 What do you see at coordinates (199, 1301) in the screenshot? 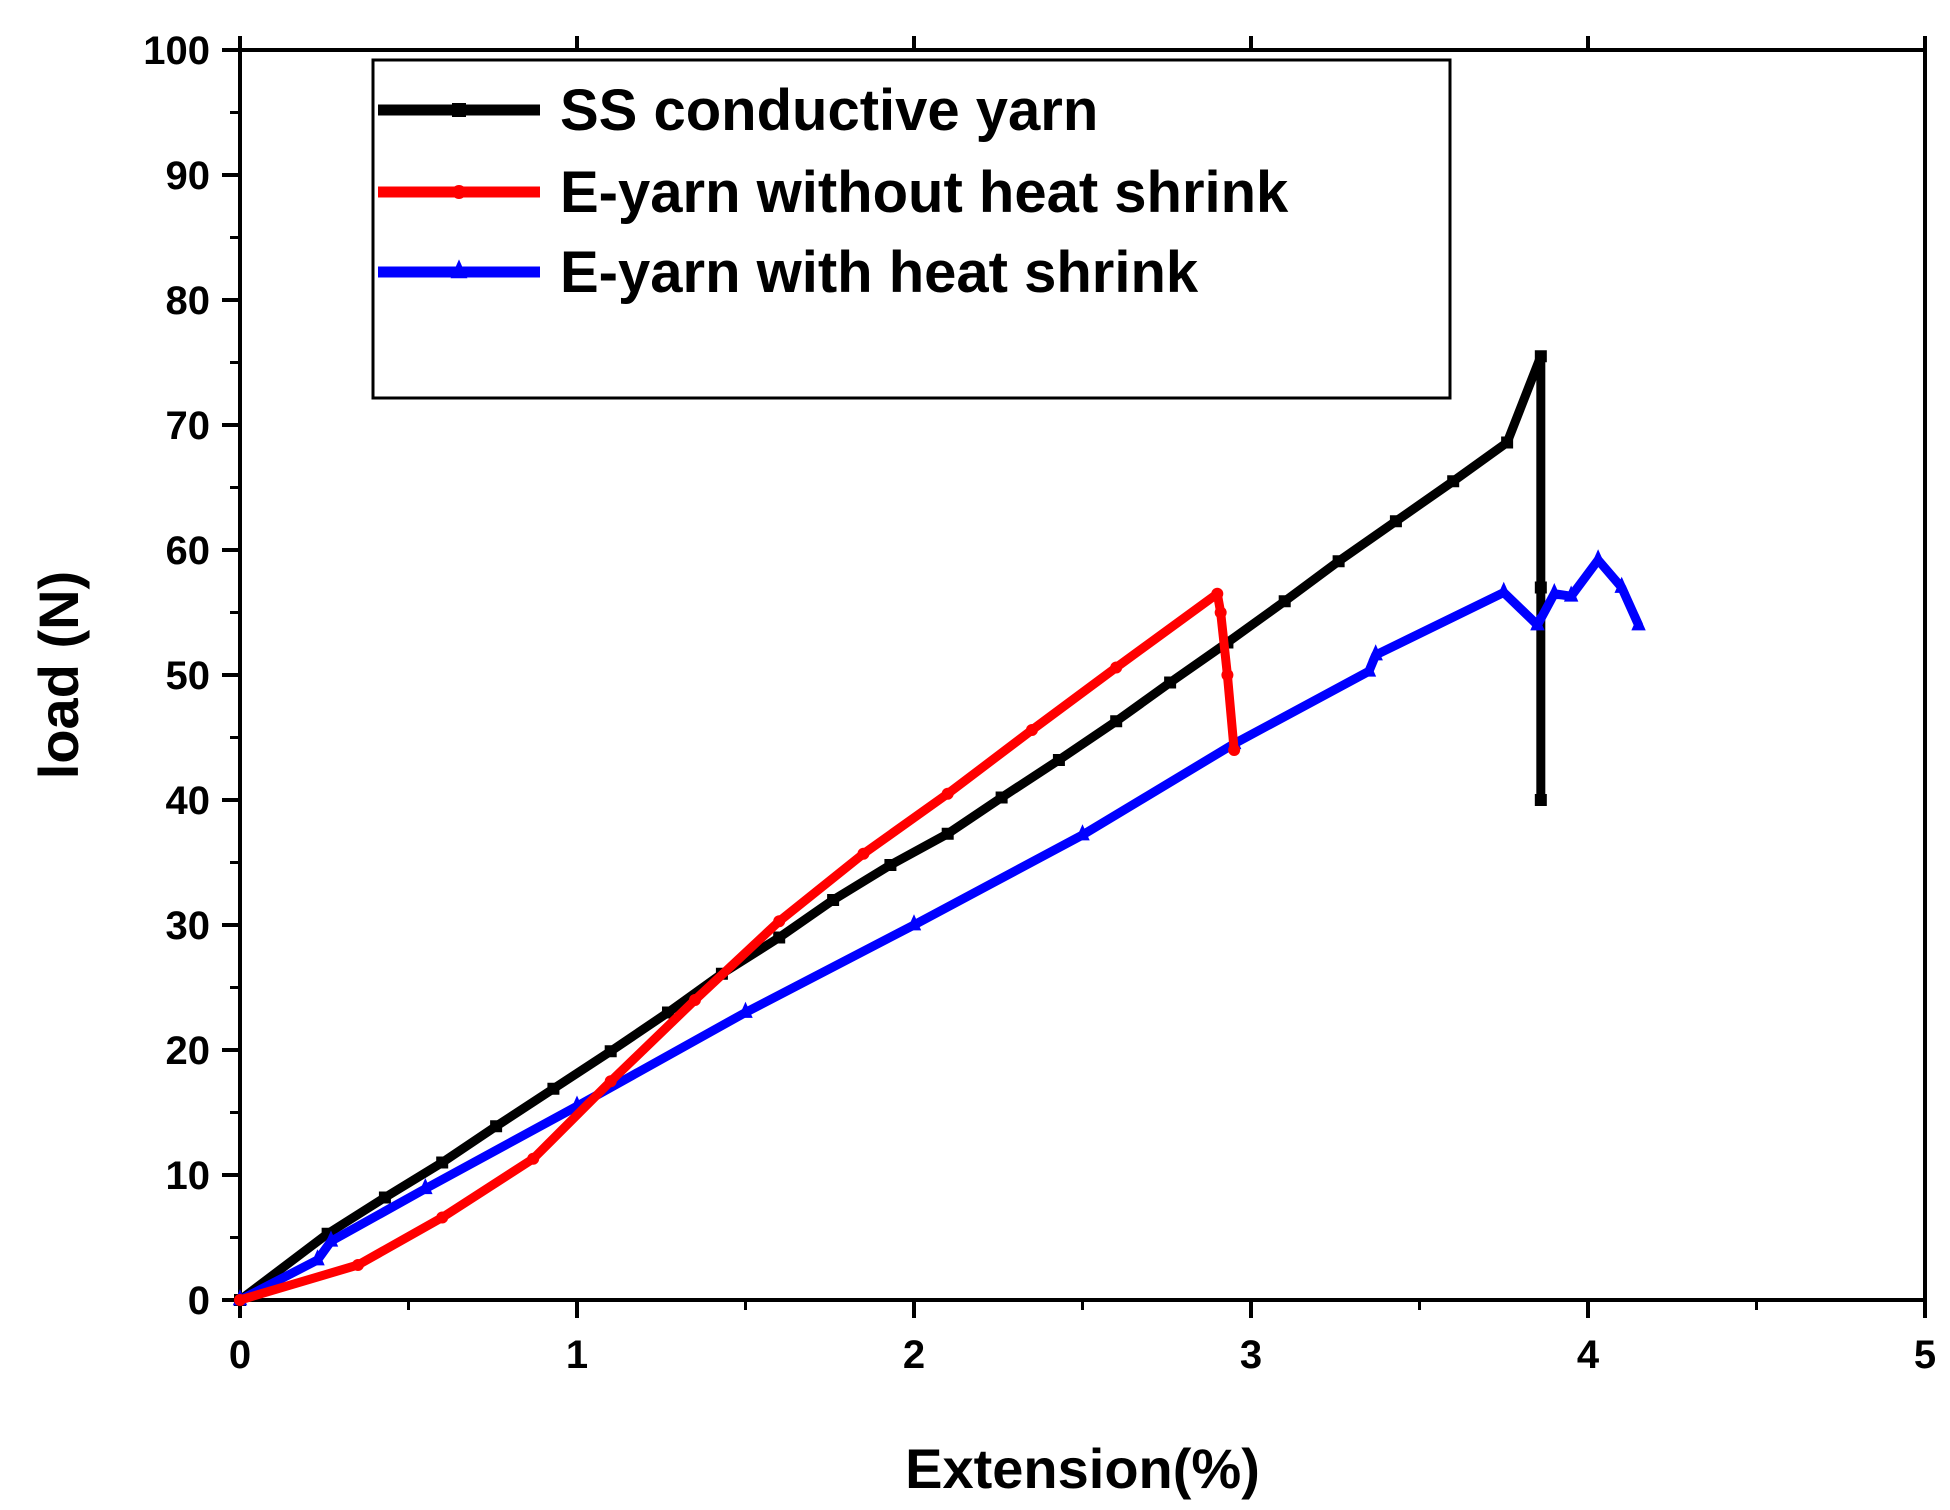
I see `y-tick-label: 0` at bounding box center [199, 1301].